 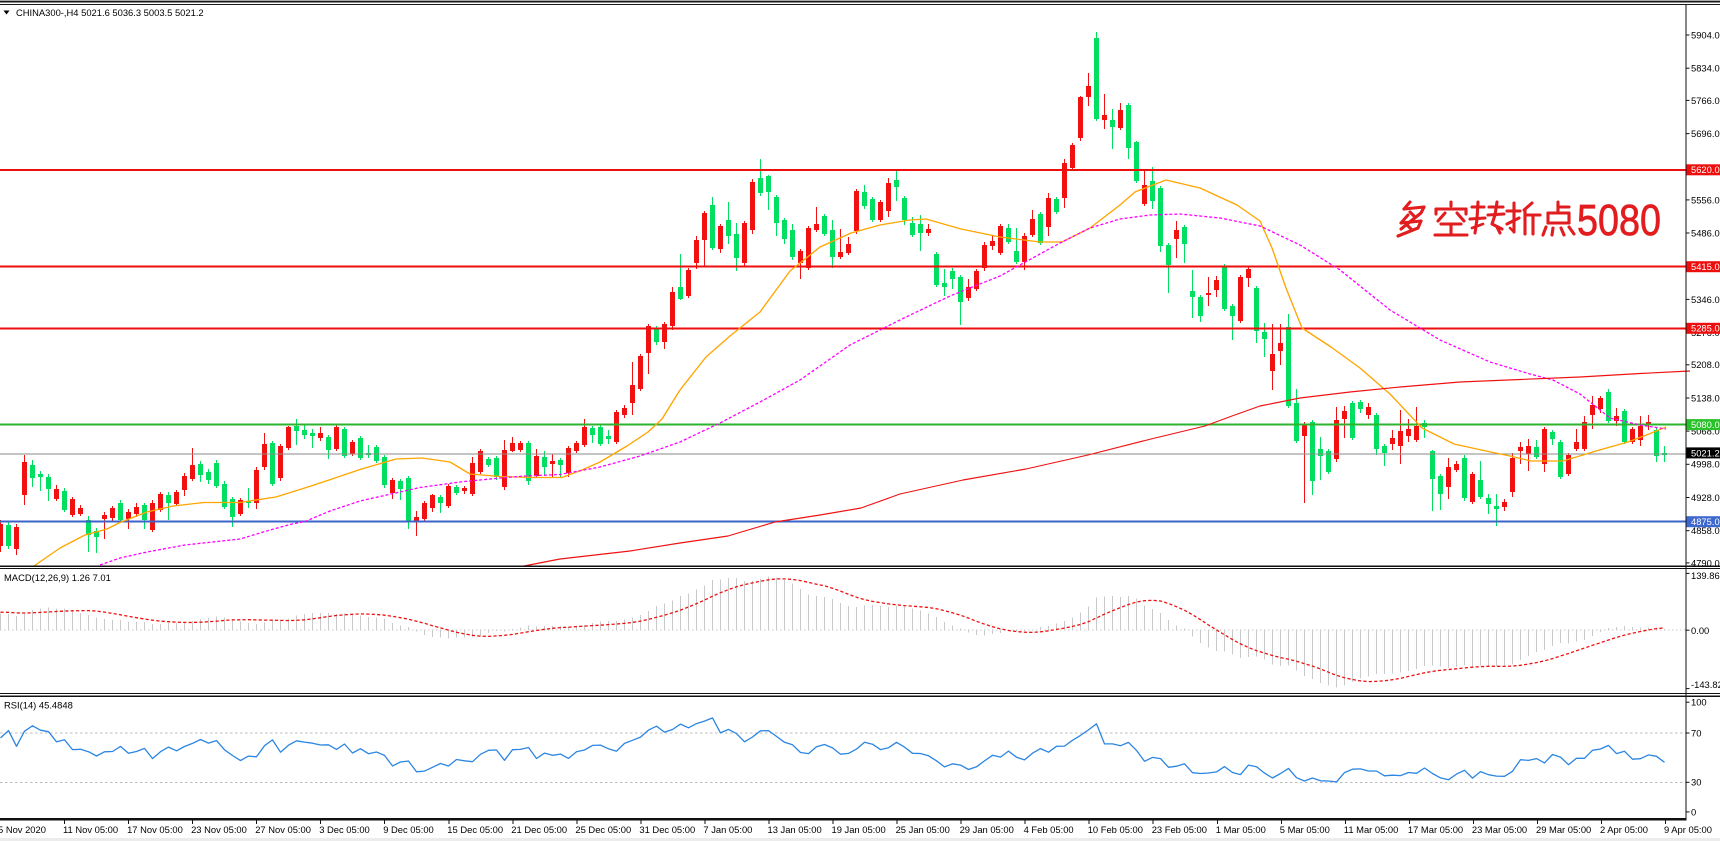 What do you see at coordinates (1371, 829) in the screenshot?
I see `svg-text: 11 Mar 05:00` at bounding box center [1371, 829].